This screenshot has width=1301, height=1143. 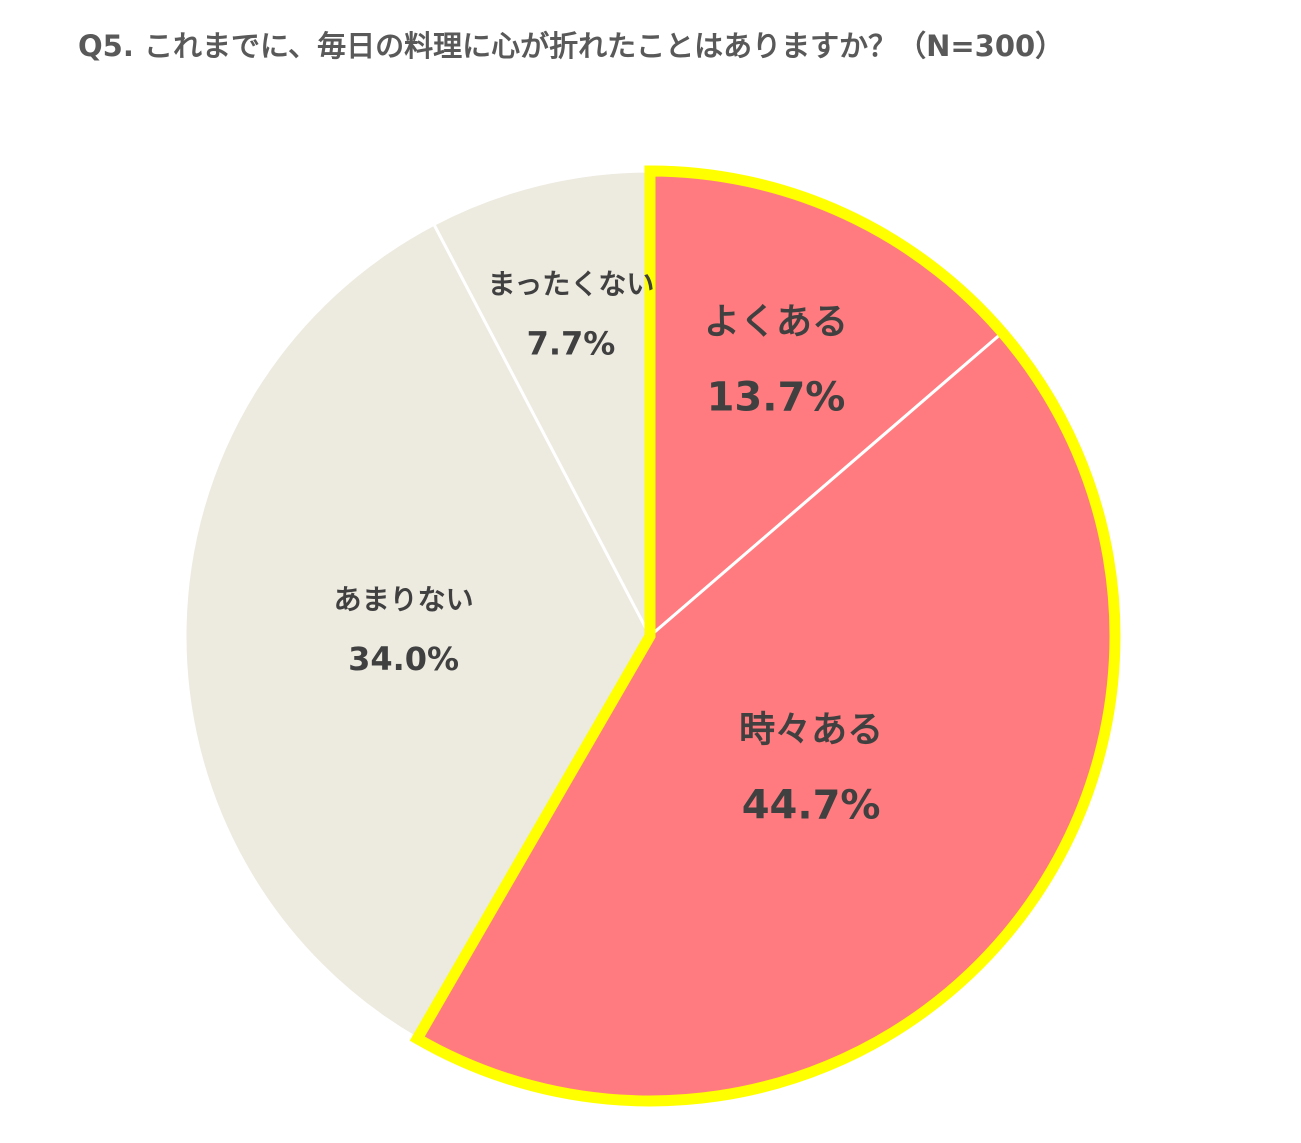 What do you see at coordinates (404, 599) in the screenshot?
I see `slice-label: あまりない` at bounding box center [404, 599].